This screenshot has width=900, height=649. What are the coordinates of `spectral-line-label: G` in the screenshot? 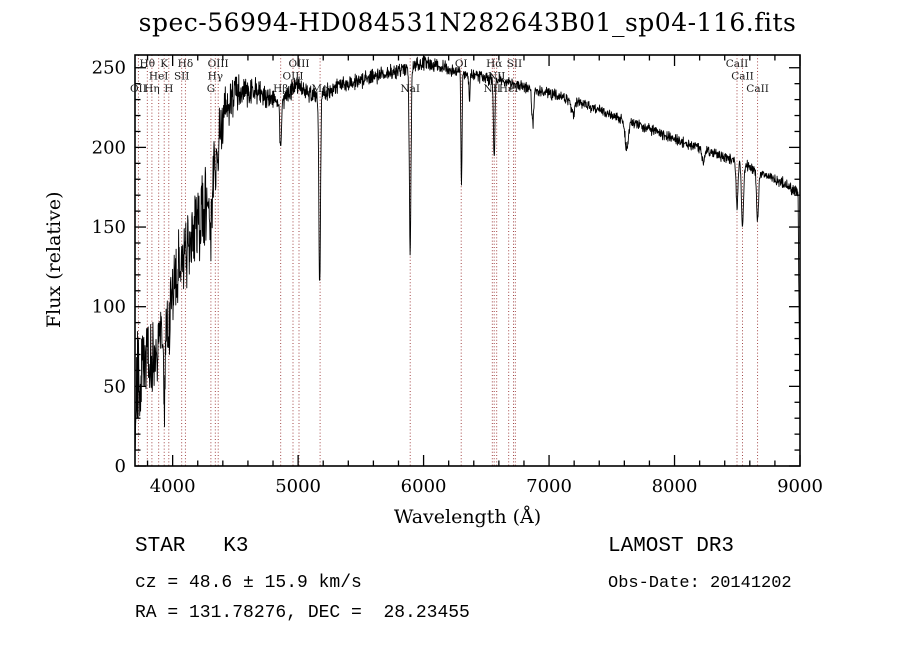 It's located at (211, 89).